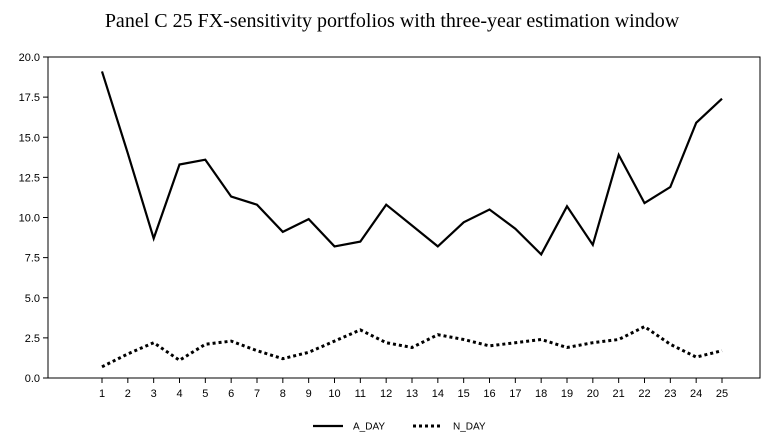 The height and width of the screenshot is (436, 784). I want to click on x-tick-label: 3, so click(154, 394).